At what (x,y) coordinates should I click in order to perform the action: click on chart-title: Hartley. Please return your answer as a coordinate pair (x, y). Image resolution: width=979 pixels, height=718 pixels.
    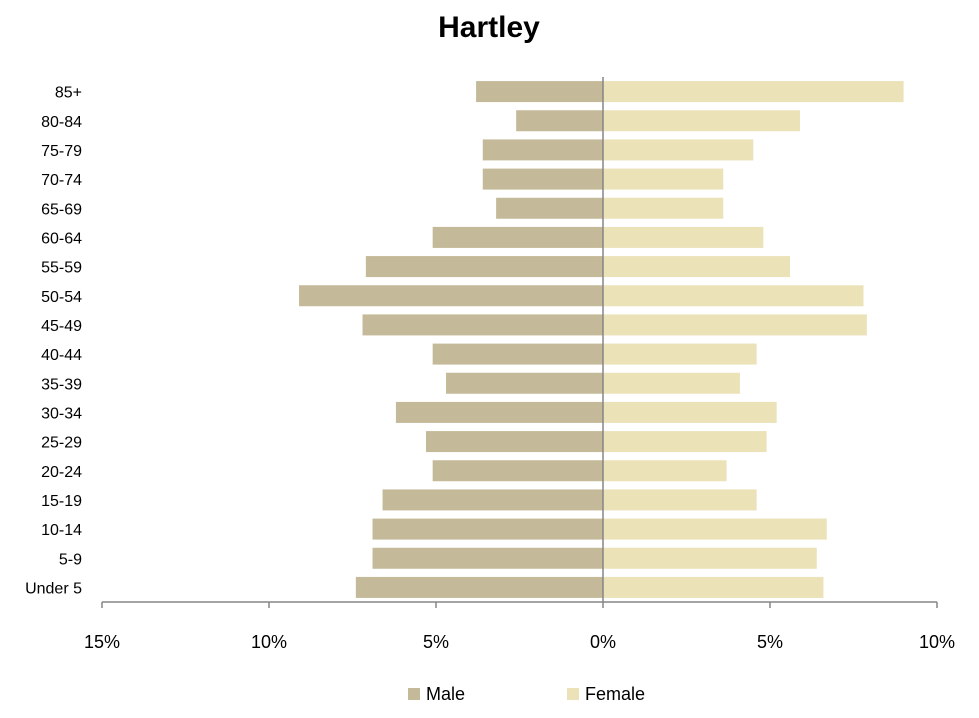
    Looking at the image, I should click on (489, 27).